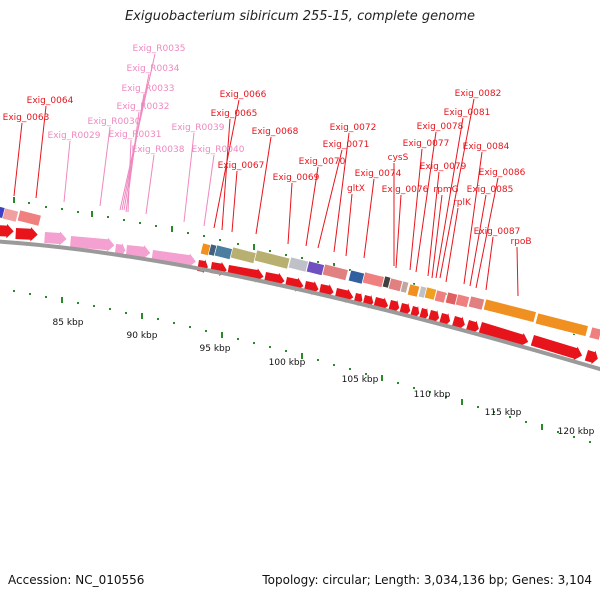  What do you see at coordinates (153, 69) in the screenshot?
I see `gene-label: Exig_R0034` at bounding box center [153, 69].